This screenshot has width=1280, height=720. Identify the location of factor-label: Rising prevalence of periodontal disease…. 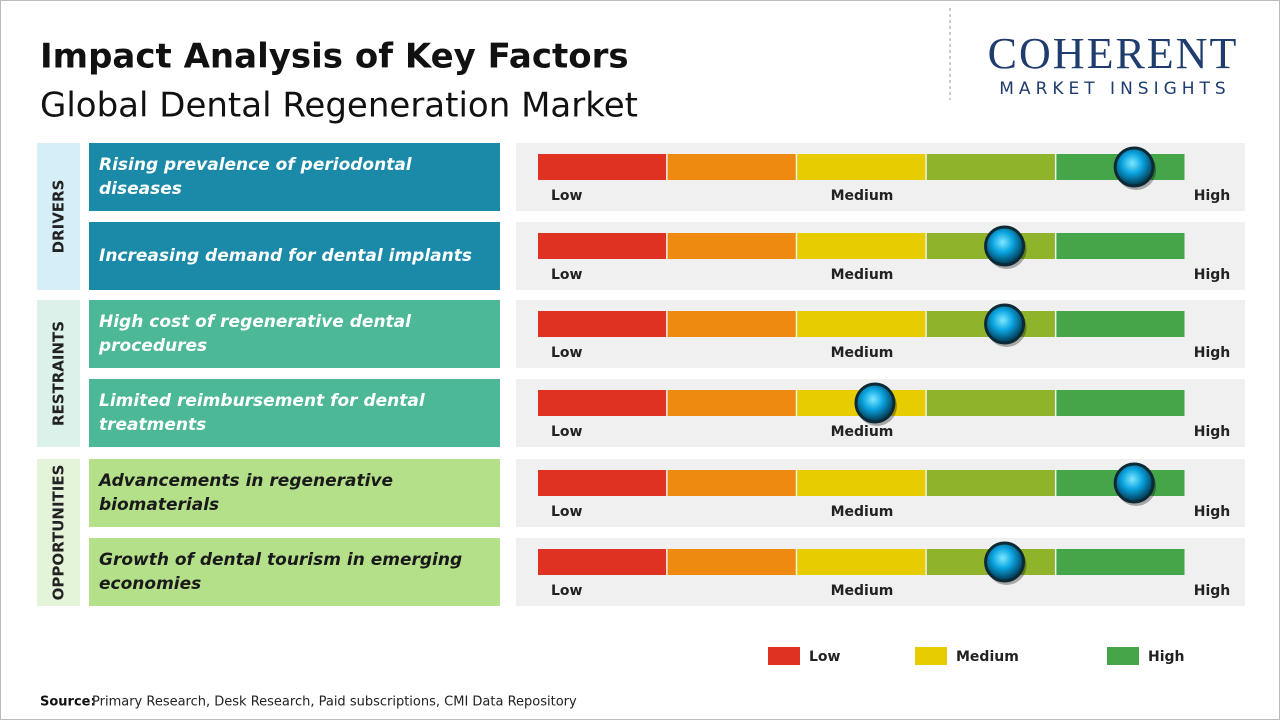
(255, 177).